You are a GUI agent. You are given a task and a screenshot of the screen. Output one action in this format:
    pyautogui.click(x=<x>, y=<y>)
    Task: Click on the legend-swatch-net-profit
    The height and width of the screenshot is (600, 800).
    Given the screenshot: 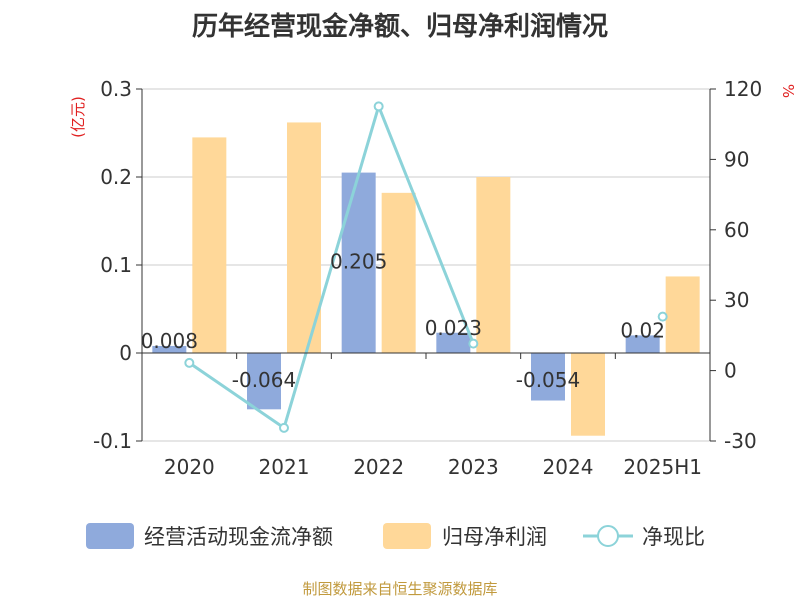 What is the action you would take?
    pyautogui.click(x=407, y=536)
    